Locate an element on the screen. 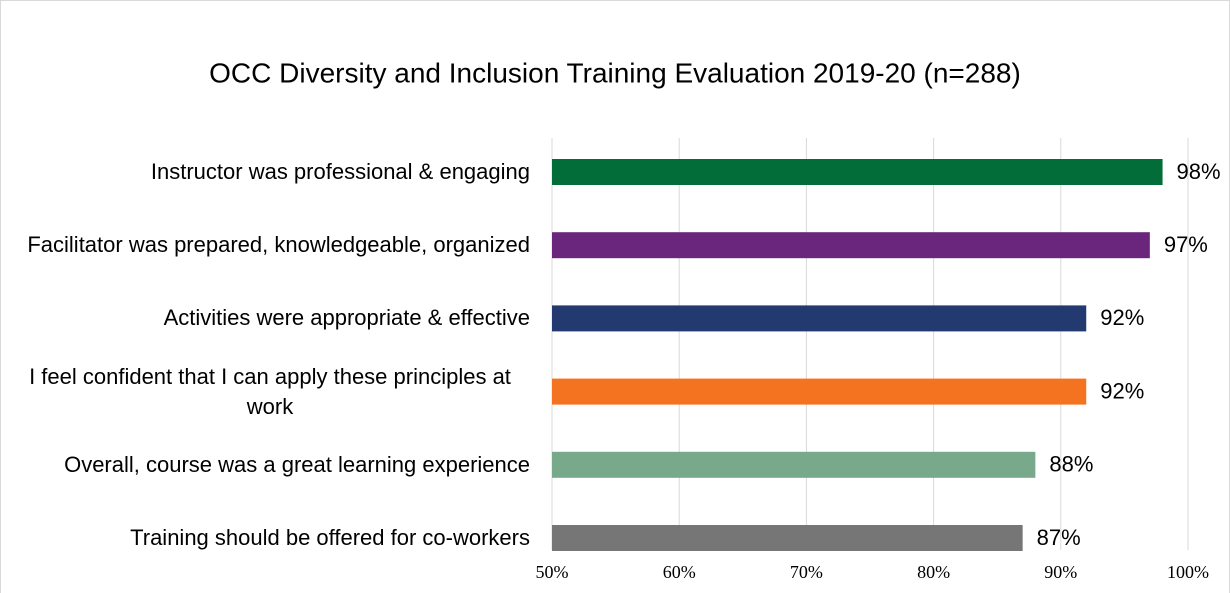  x-tick-label: 60% is located at coordinates (679, 572).